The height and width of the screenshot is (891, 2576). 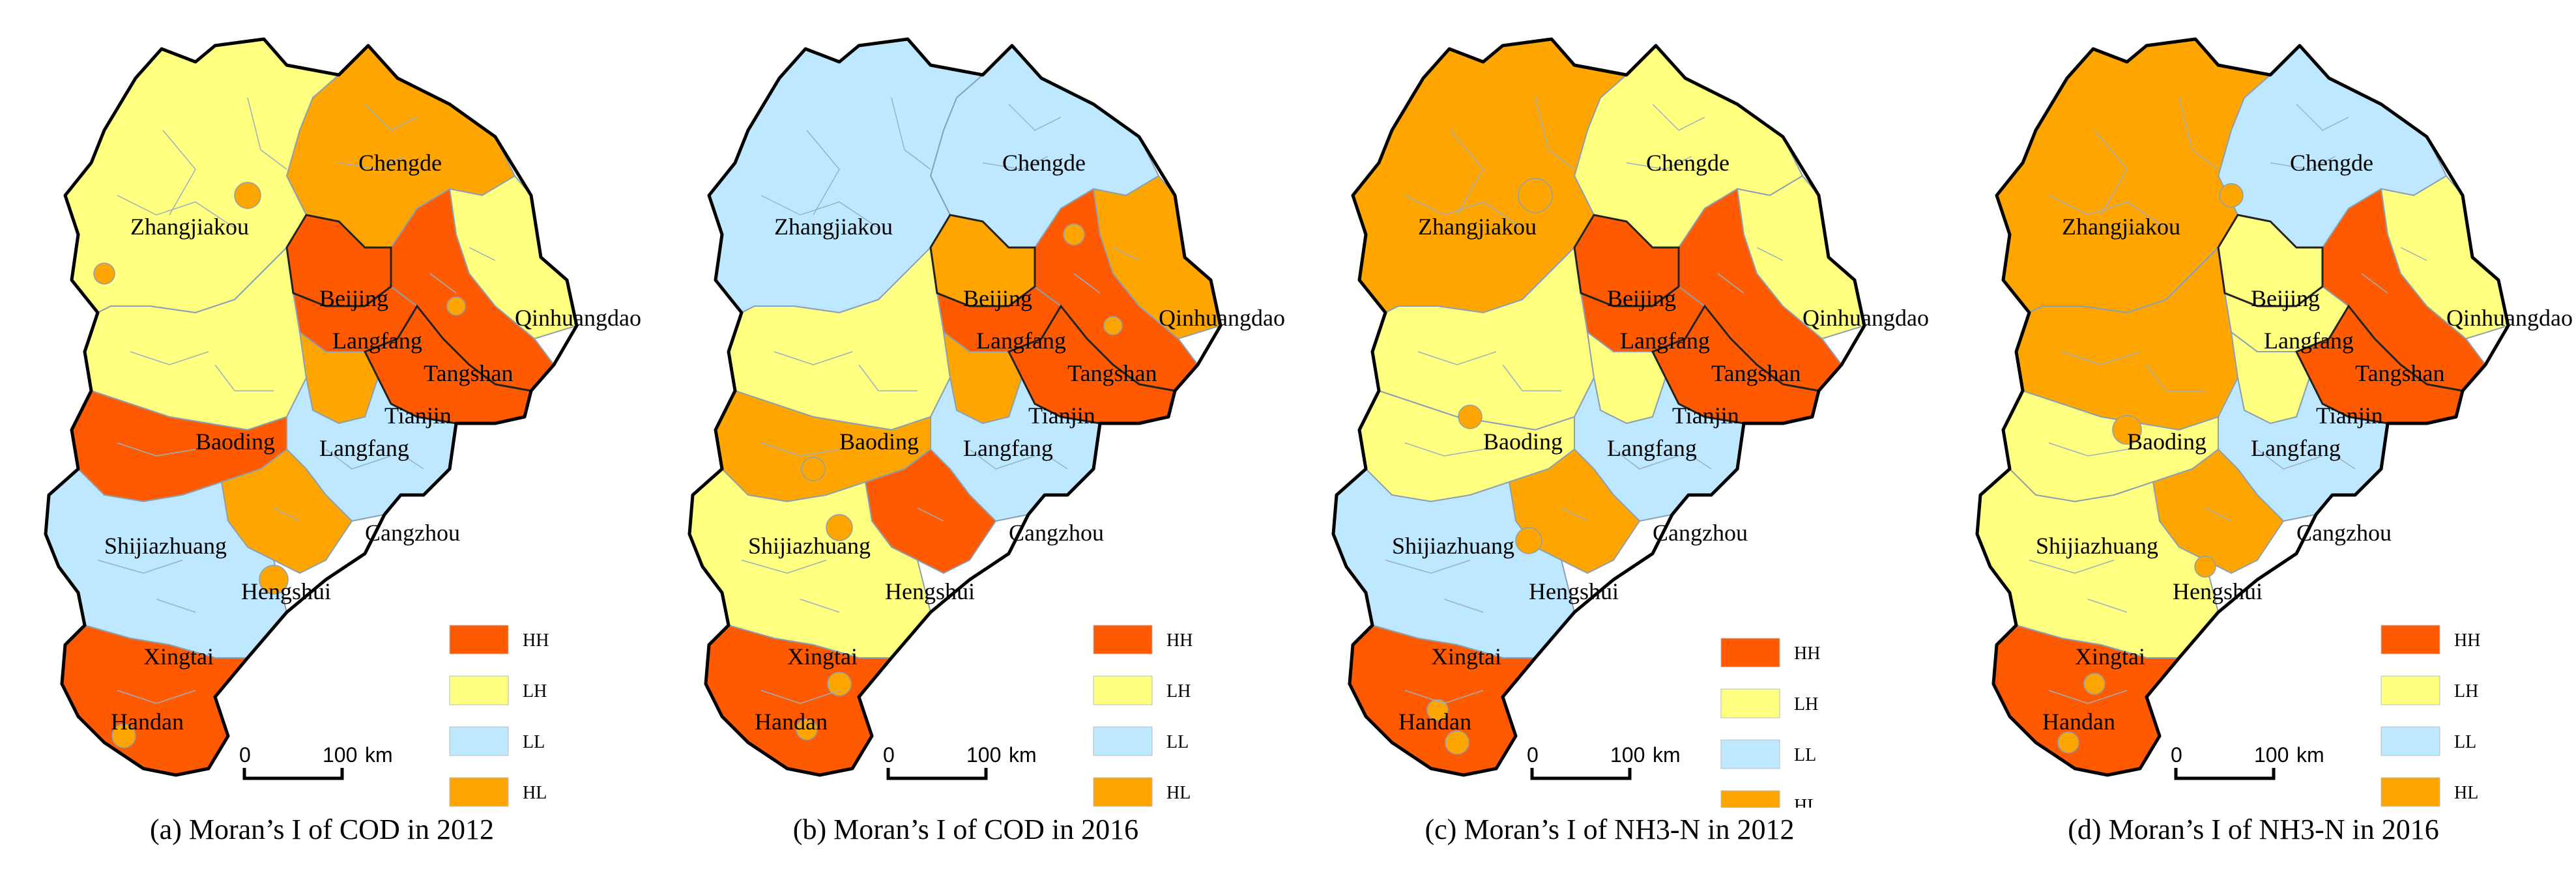 I want to click on legend-label-ll: LL, so click(x=534, y=742).